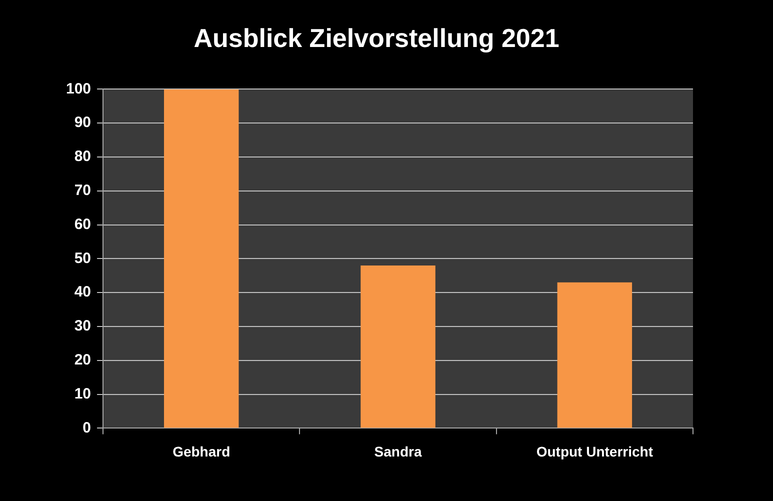  What do you see at coordinates (83, 360) in the screenshot?
I see `y-tick-label: 20` at bounding box center [83, 360].